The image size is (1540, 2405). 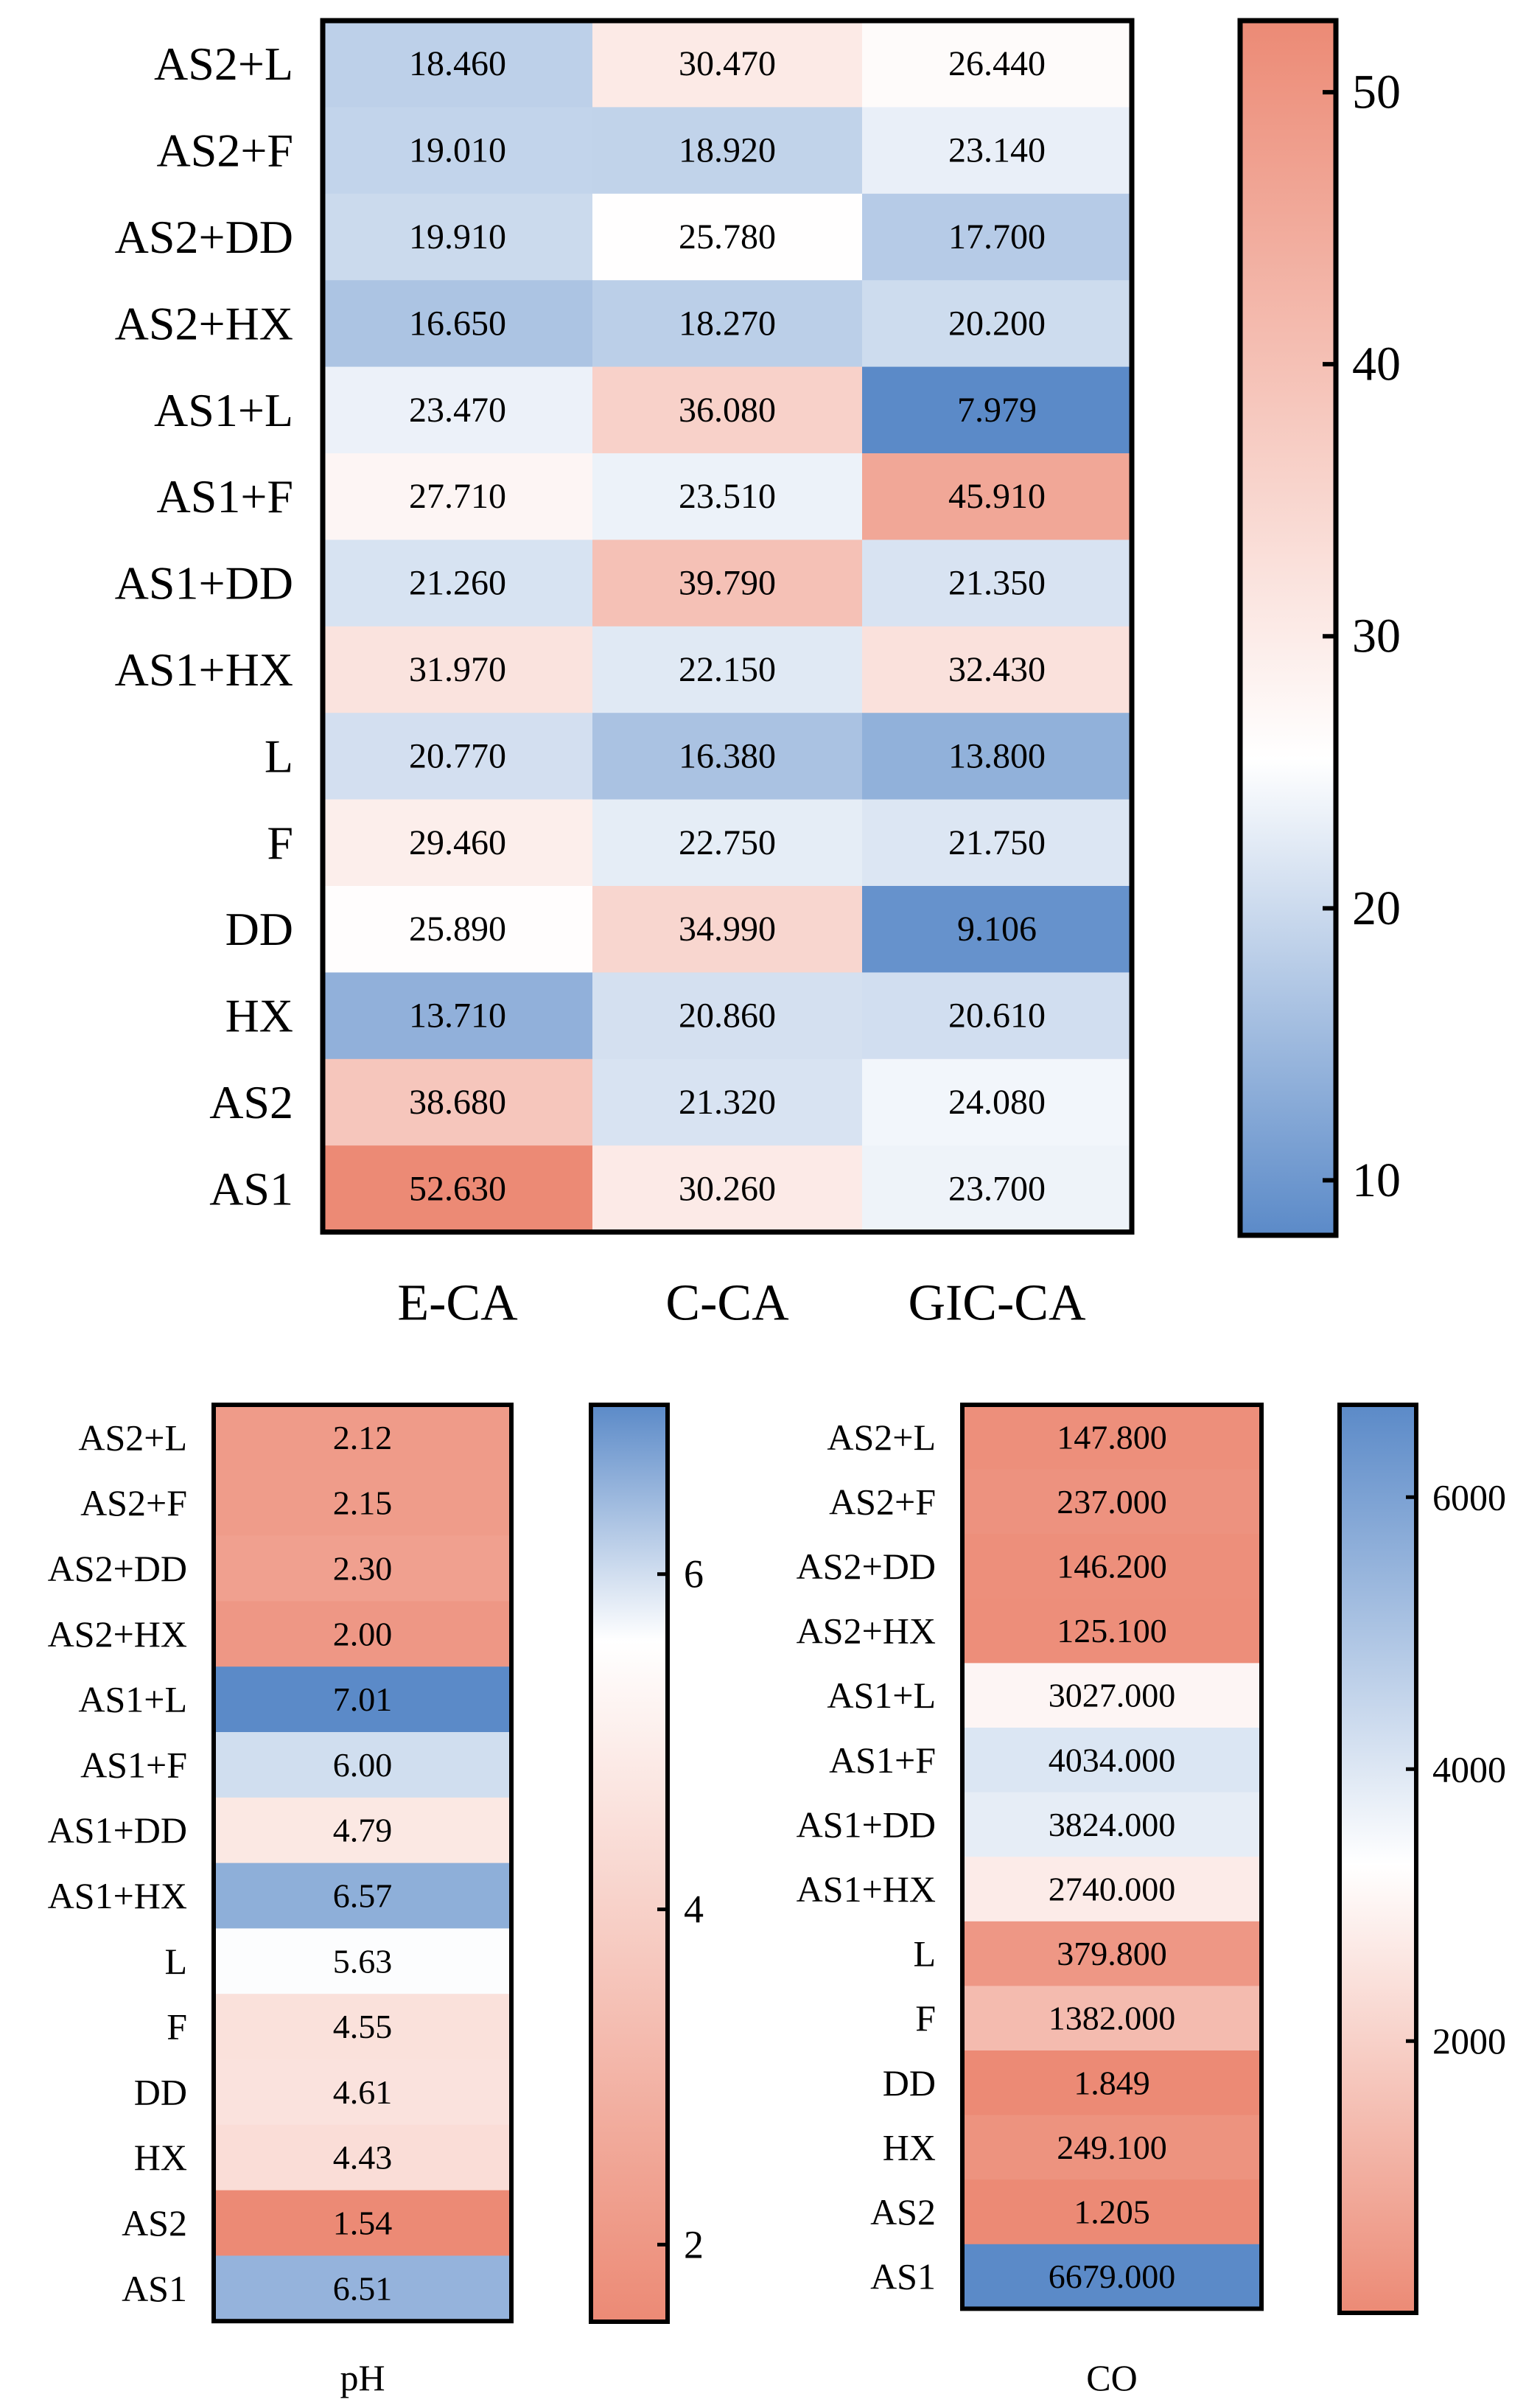 What do you see at coordinates (133, 1764) in the screenshot?
I see `row-label: AS1+F` at bounding box center [133, 1764].